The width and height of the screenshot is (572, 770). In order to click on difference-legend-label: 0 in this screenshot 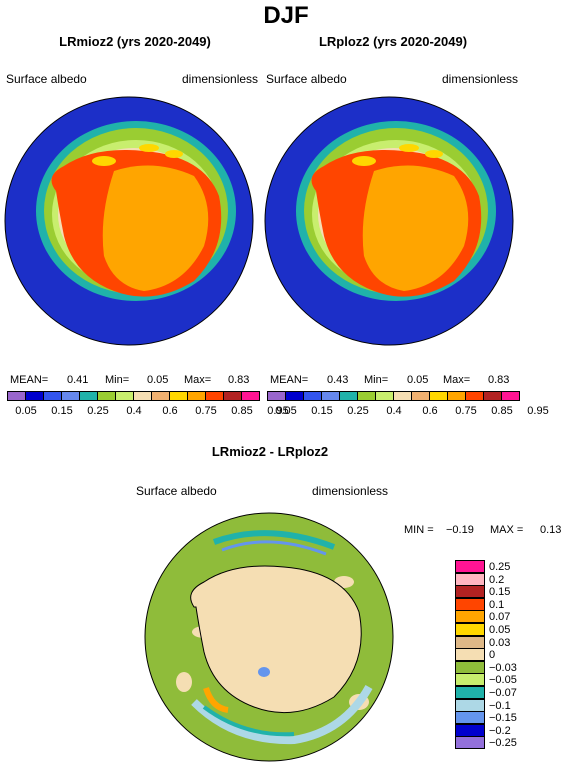, I will do `click(492, 655)`.